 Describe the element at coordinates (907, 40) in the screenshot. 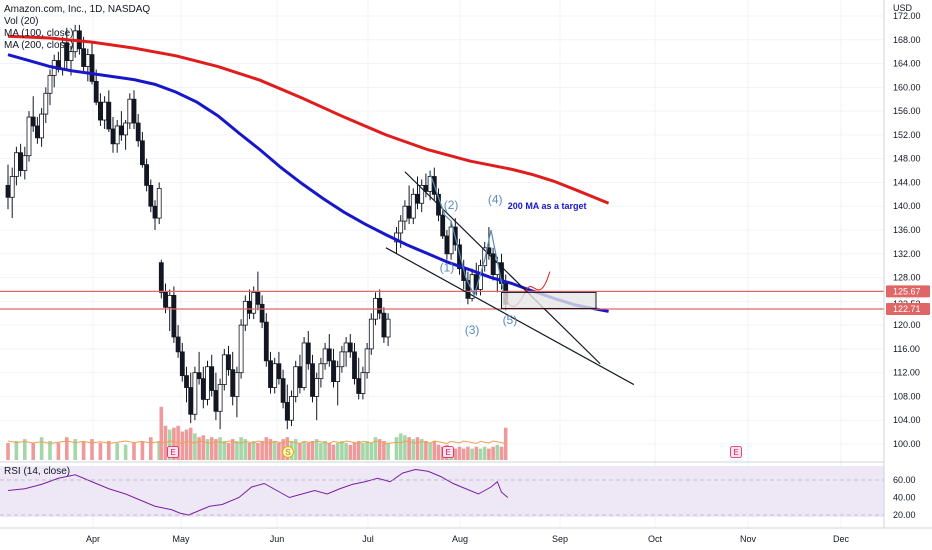

I see `price-tick-label: 168.00` at that location.